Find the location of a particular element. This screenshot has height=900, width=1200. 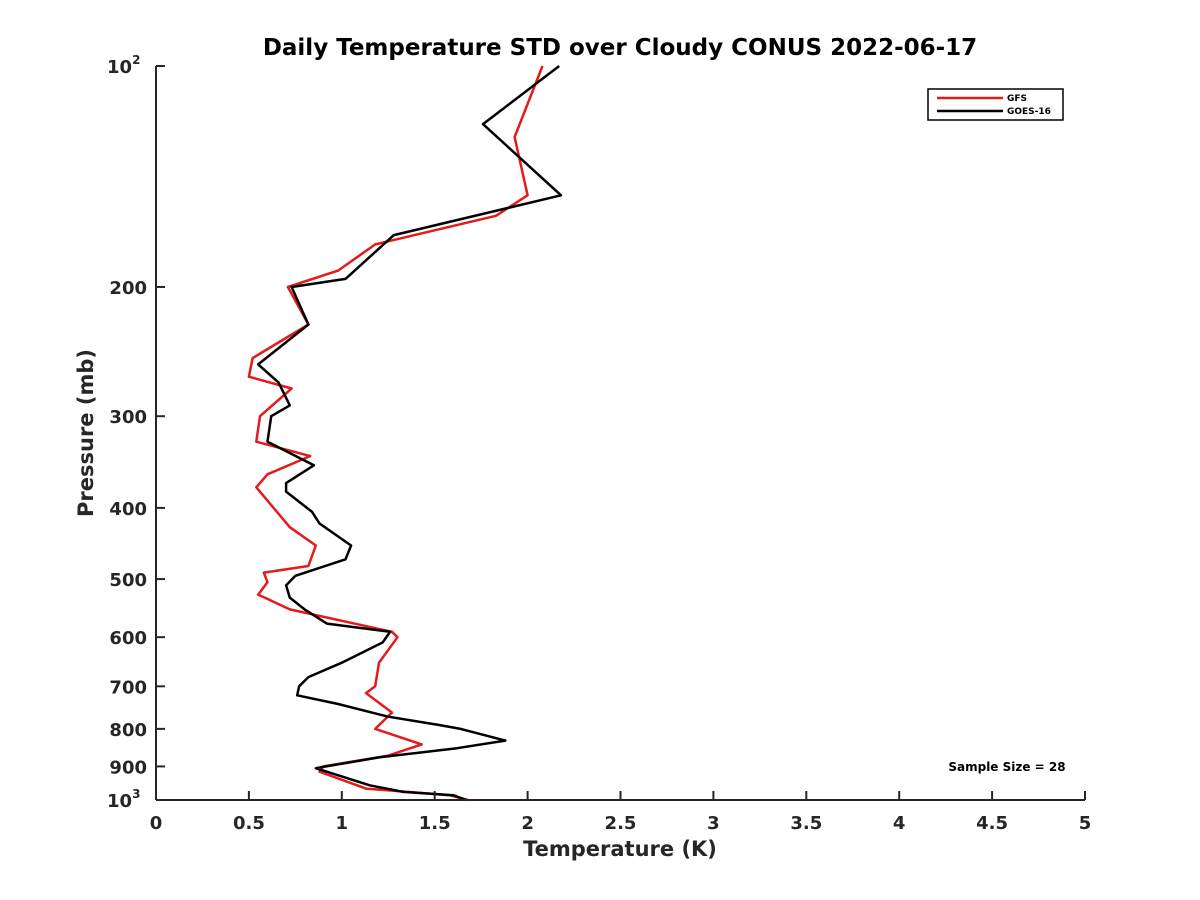

y-tick-label: 103 is located at coordinates (123, 799).